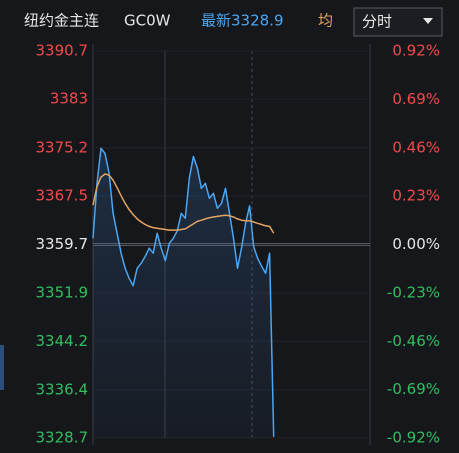 Image resolution: width=459 pixels, height=453 pixels. Describe the element at coordinates (416, 99) in the screenshot. I see `y2-tick-label: 0.69%` at that location.